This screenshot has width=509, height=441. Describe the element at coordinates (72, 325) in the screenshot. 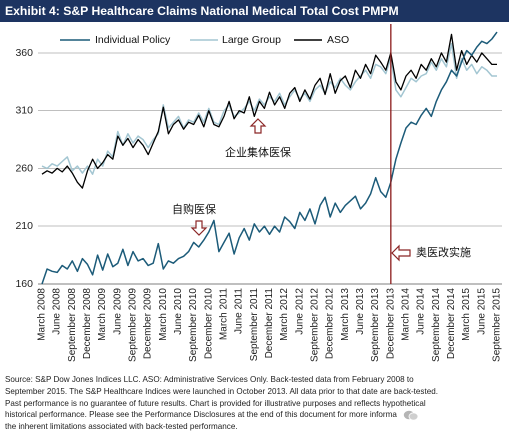

I see `x-tick-label: September 2008` at that location.